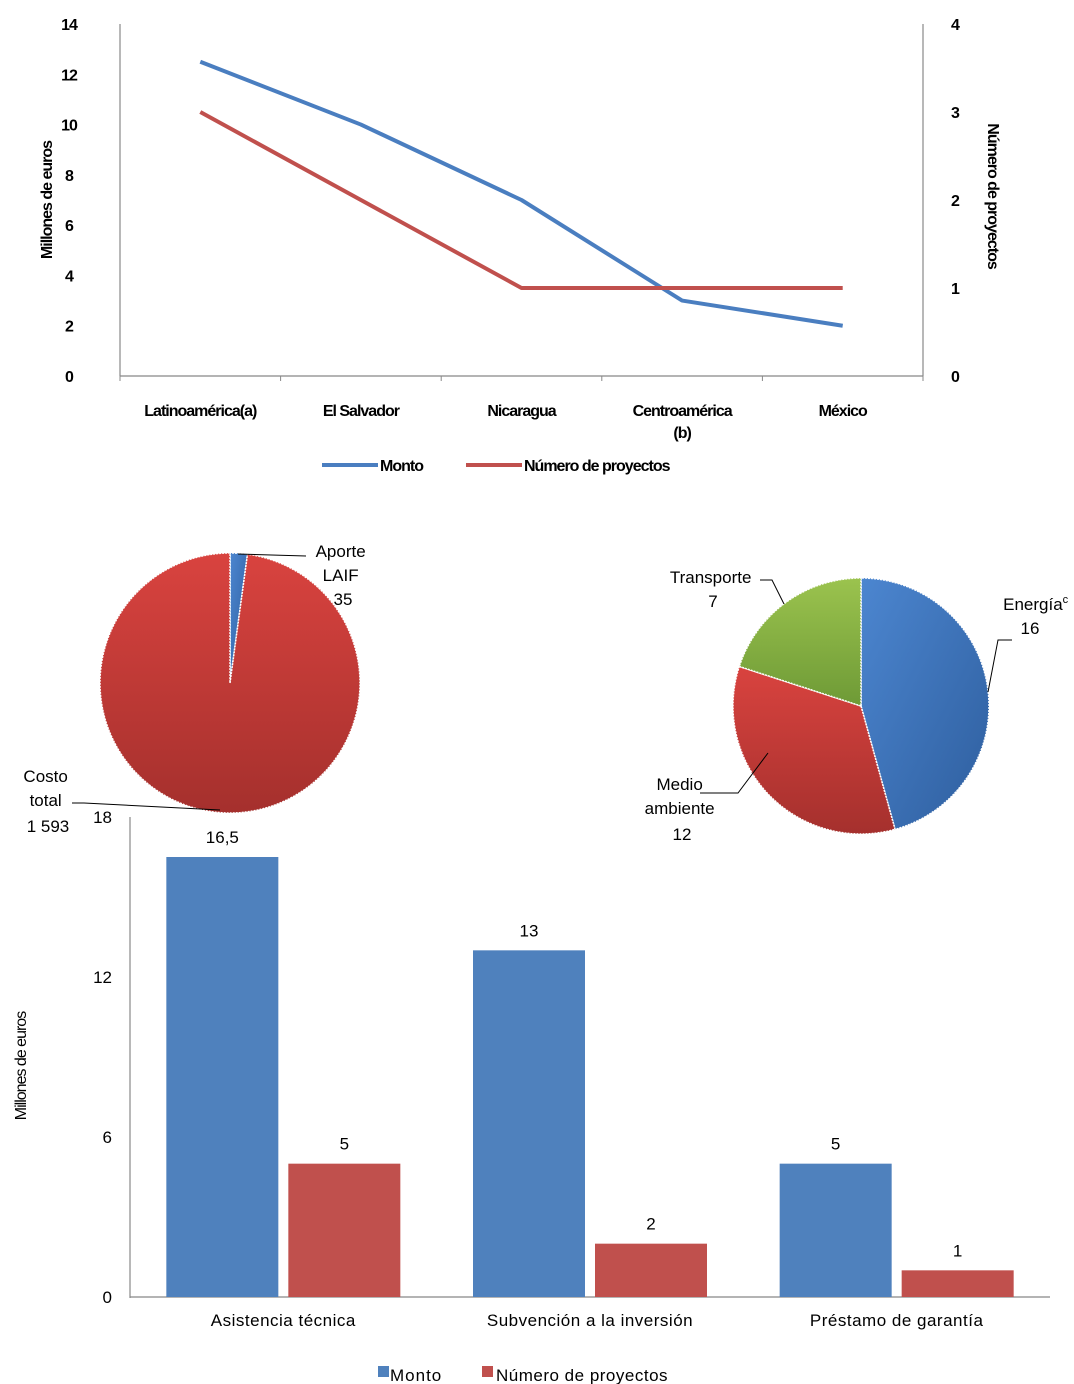  Describe the element at coordinates (21, 1065) in the screenshot. I see `bar-chart-y-axis-label: Millones de euros` at that location.